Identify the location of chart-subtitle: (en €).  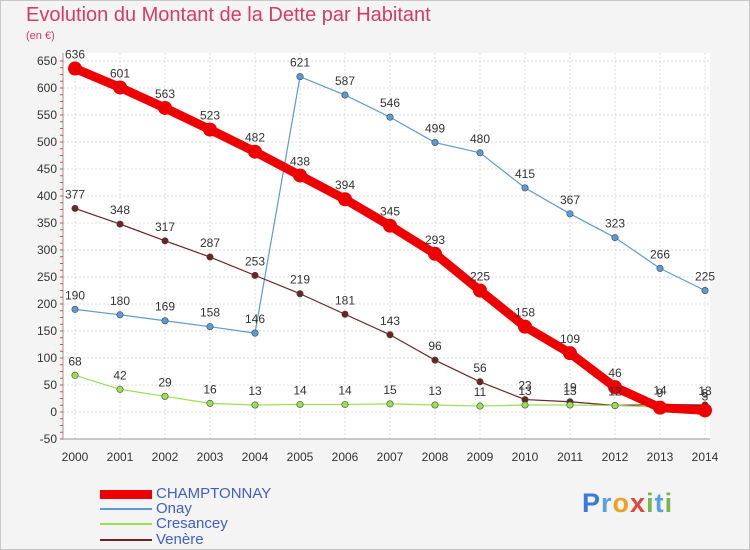
(40, 36).